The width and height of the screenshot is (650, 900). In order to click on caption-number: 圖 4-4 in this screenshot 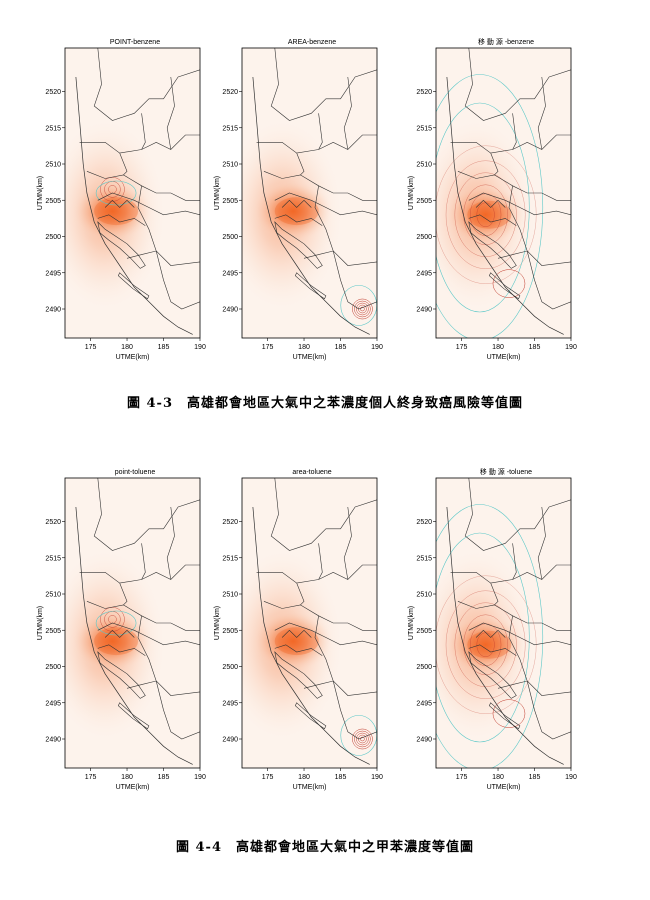, I will do `click(198, 847)`.